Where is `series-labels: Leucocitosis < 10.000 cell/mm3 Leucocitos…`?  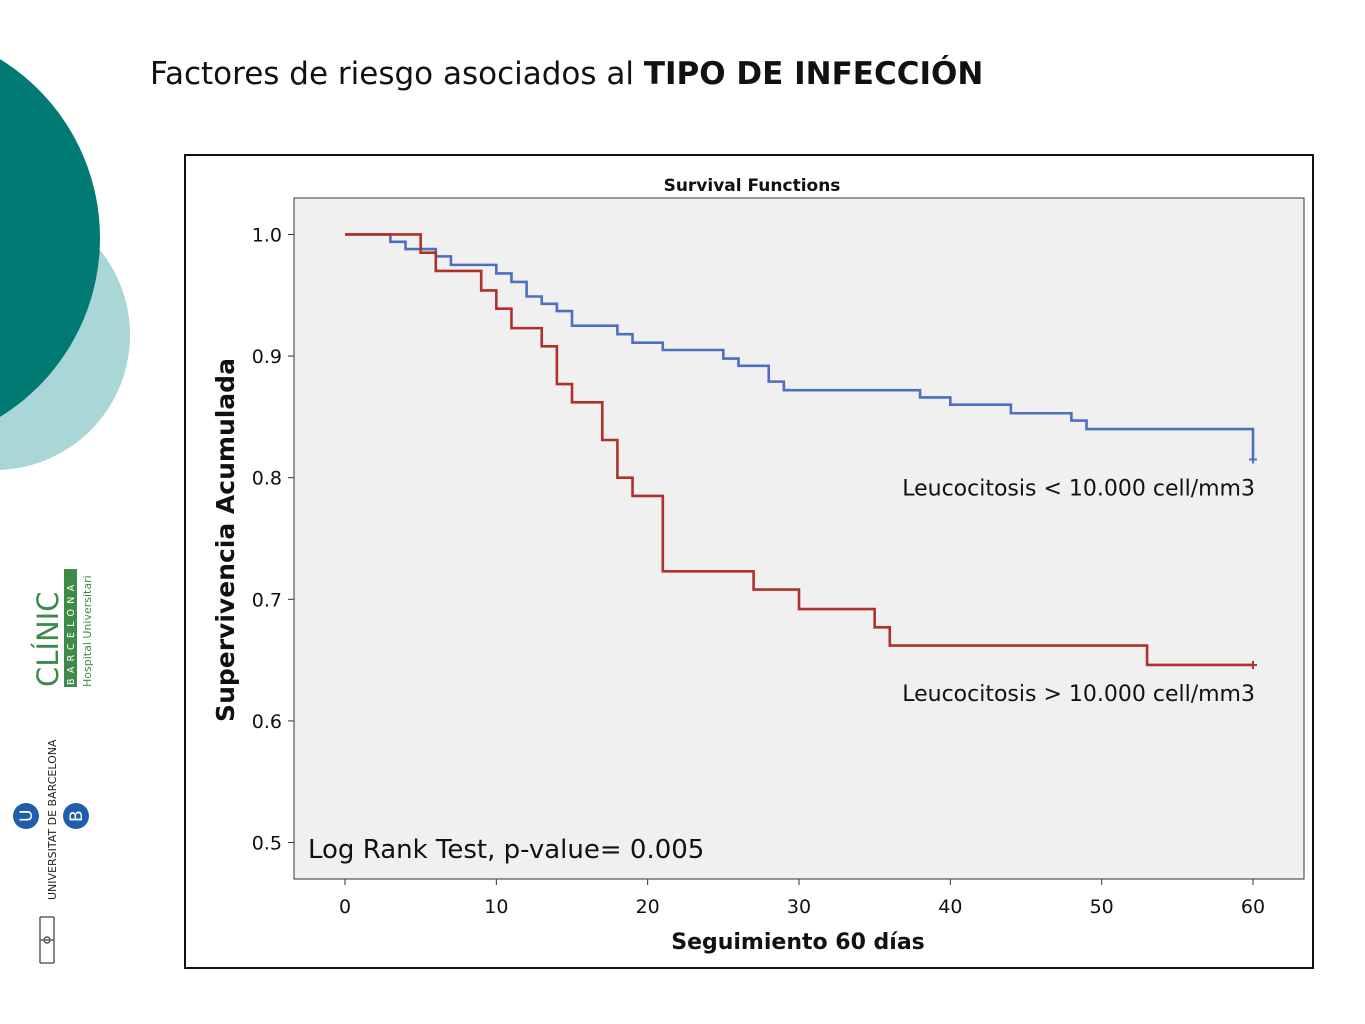
series-labels: Leucocitosis < 10.000 cell/mm3 Leucocitos… is located at coordinates (1078, 591).